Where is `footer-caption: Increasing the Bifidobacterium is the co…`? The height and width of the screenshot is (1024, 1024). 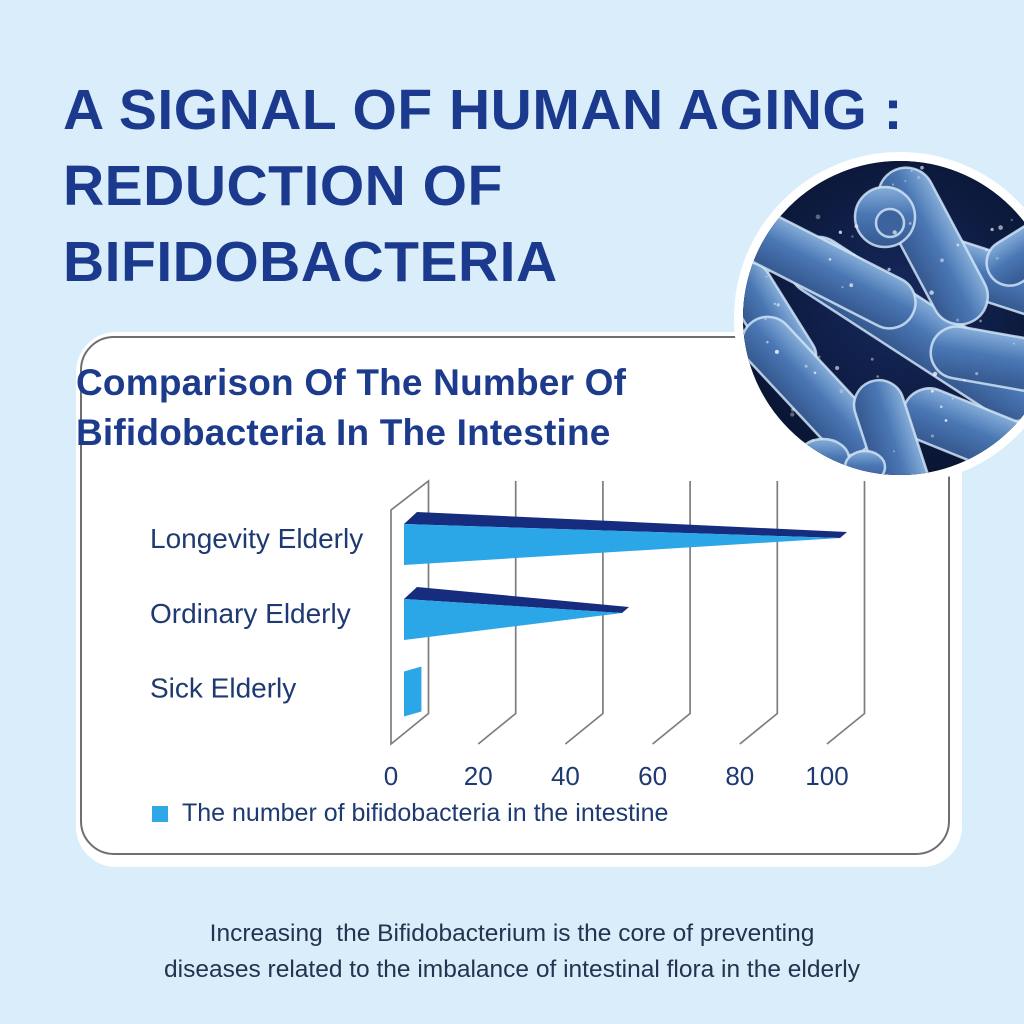 footer-caption: Increasing the Bifidobacterium is the co… is located at coordinates (512, 952).